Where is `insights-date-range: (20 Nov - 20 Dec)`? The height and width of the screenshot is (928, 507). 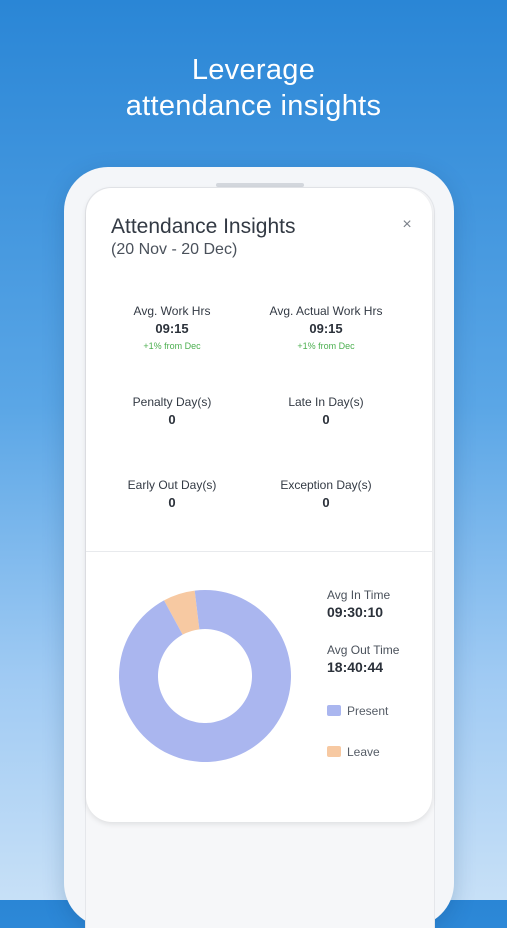 insights-date-range: (20 Nov - 20 Dec) is located at coordinates (174, 249).